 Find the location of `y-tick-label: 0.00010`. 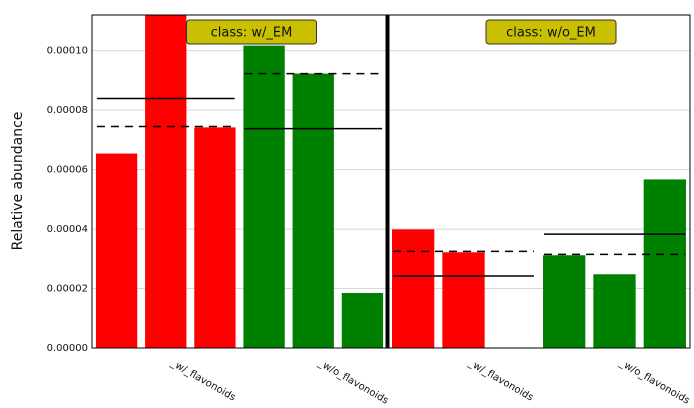

y-tick-label: 0.00010 is located at coordinates (67, 51).